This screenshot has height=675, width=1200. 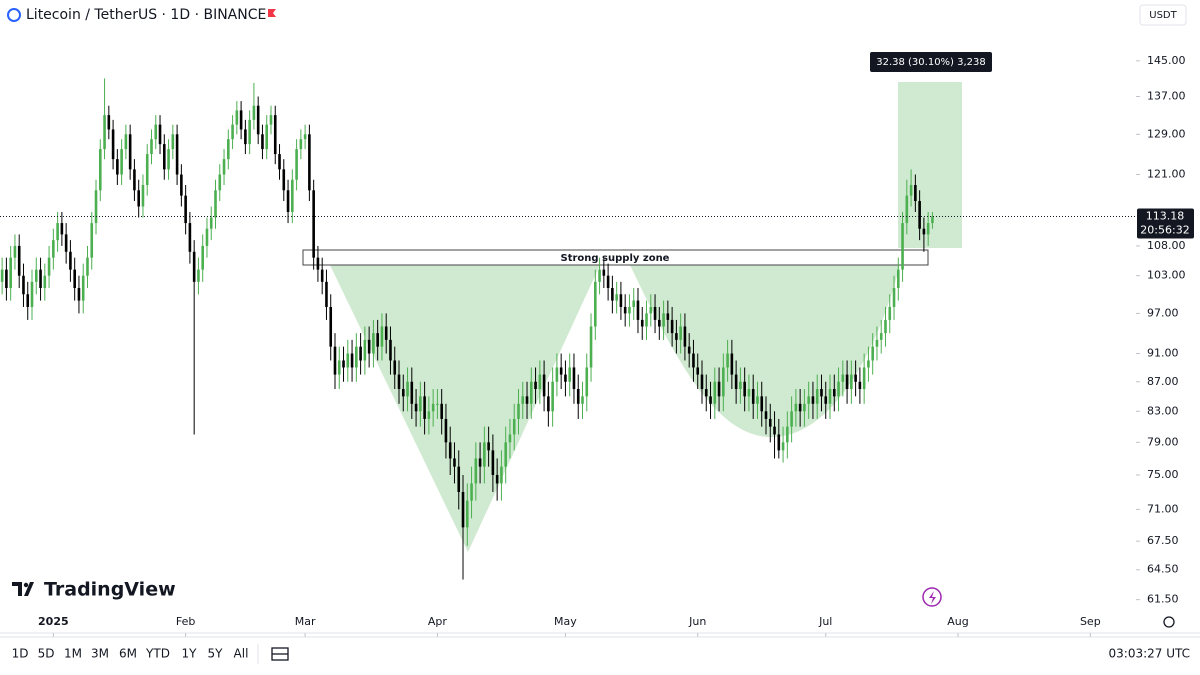 What do you see at coordinates (1165, 215) in the screenshot?
I see `last-price-label: 113.18` at bounding box center [1165, 215].